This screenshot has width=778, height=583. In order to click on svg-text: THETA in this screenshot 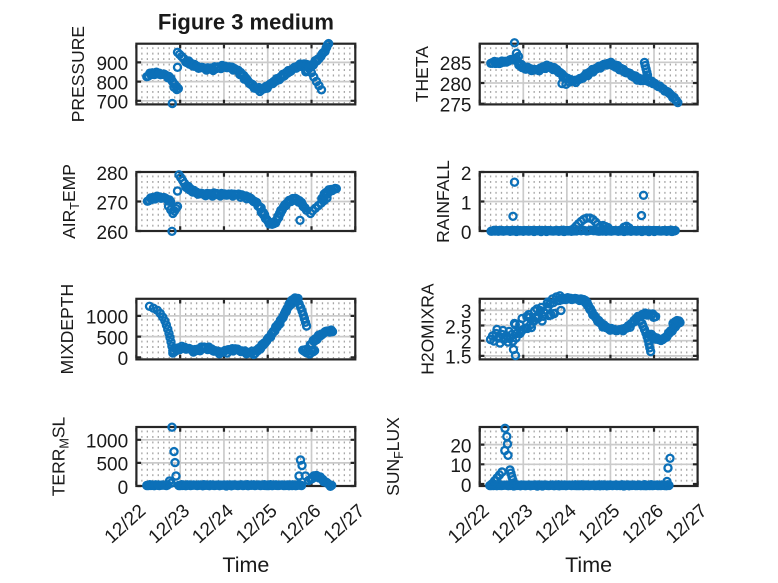, I will do `click(422, 74)`.